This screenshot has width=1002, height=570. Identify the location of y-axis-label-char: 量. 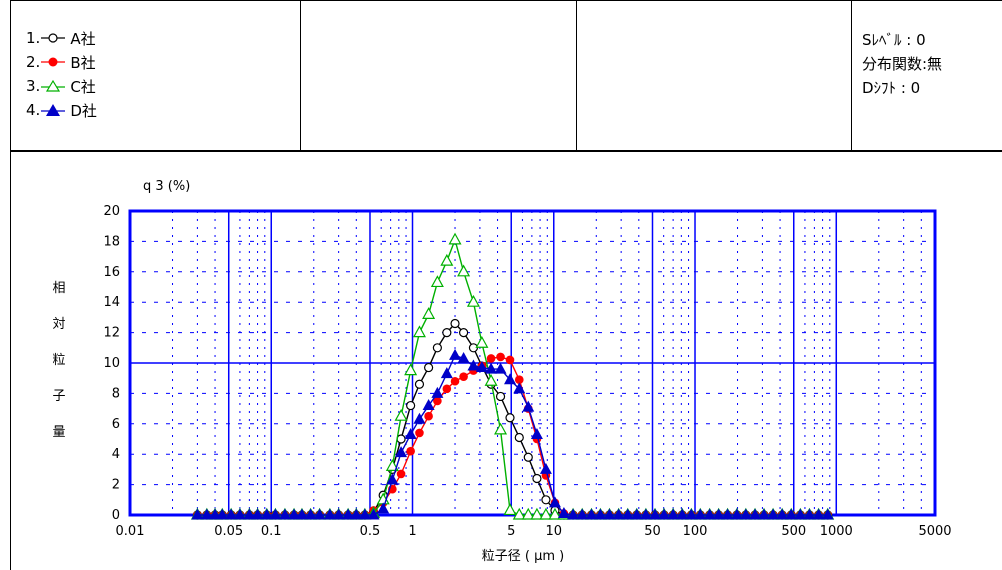
(58, 432).